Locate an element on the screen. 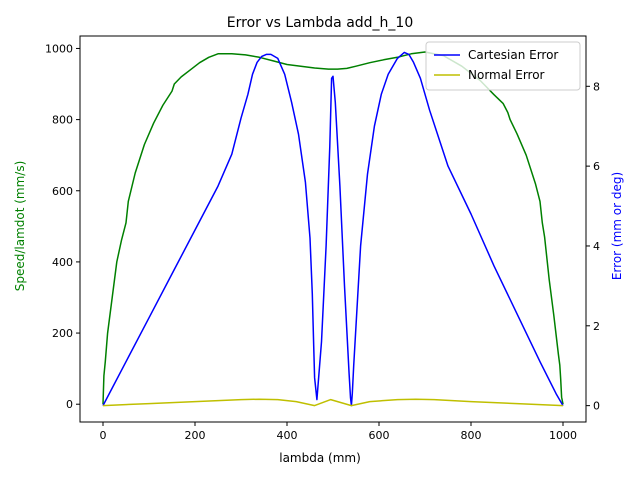  y-left-tick-label: 800 is located at coordinates (62, 120).